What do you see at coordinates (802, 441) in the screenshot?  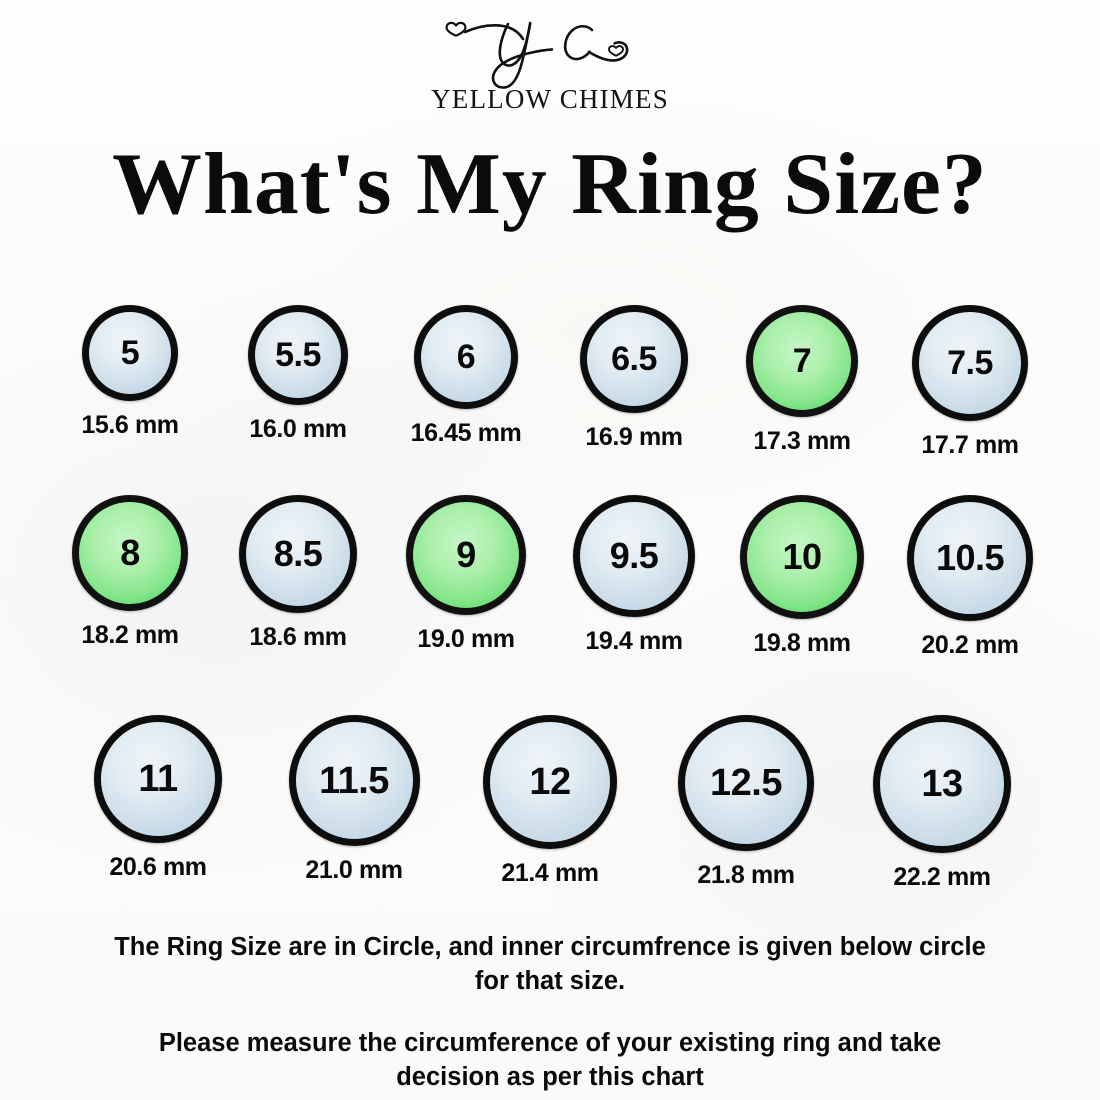 I see `ring-circumference-label: 17.3 mm` at bounding box center [802, 441].